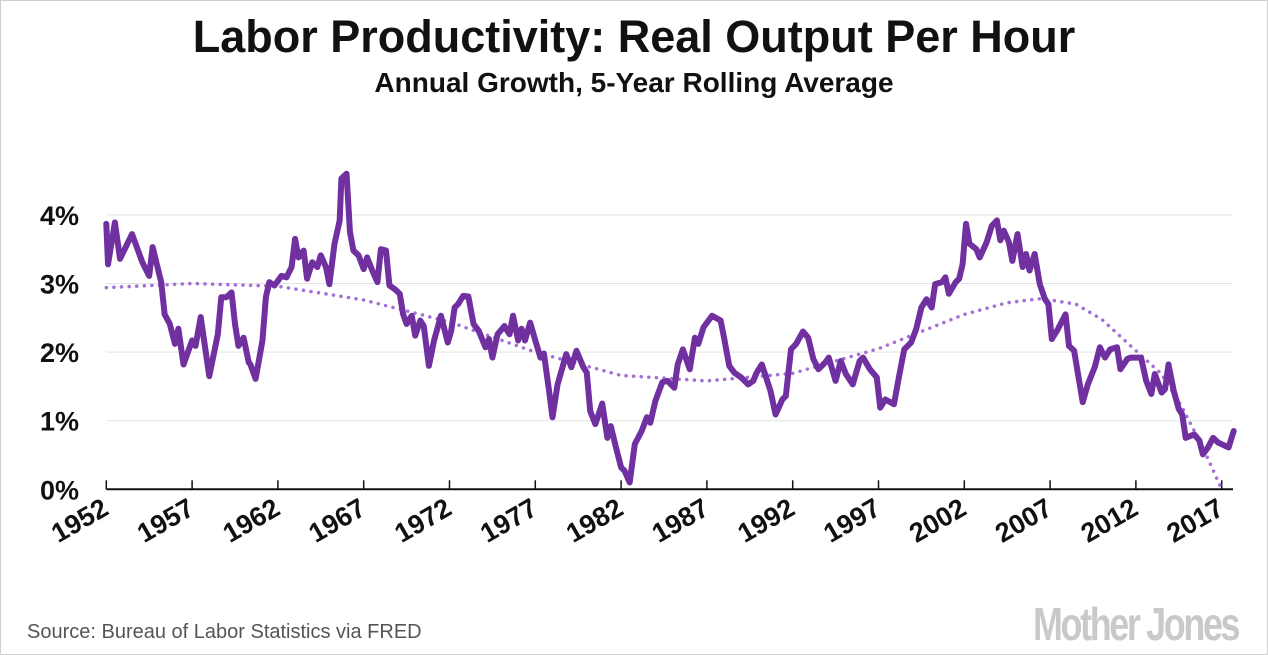 Image resolution: width=1268 pixels, height=655 pixels. What do you see at coordinates (422, 521) in the screenshot?
I see `x-tick-label: 1972` at bounding box center [422, 521].